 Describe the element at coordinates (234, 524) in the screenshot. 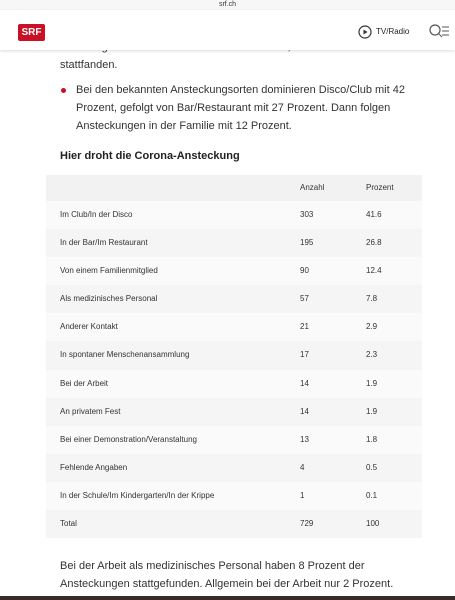

I see `table-row: Total 729 100` at that location.